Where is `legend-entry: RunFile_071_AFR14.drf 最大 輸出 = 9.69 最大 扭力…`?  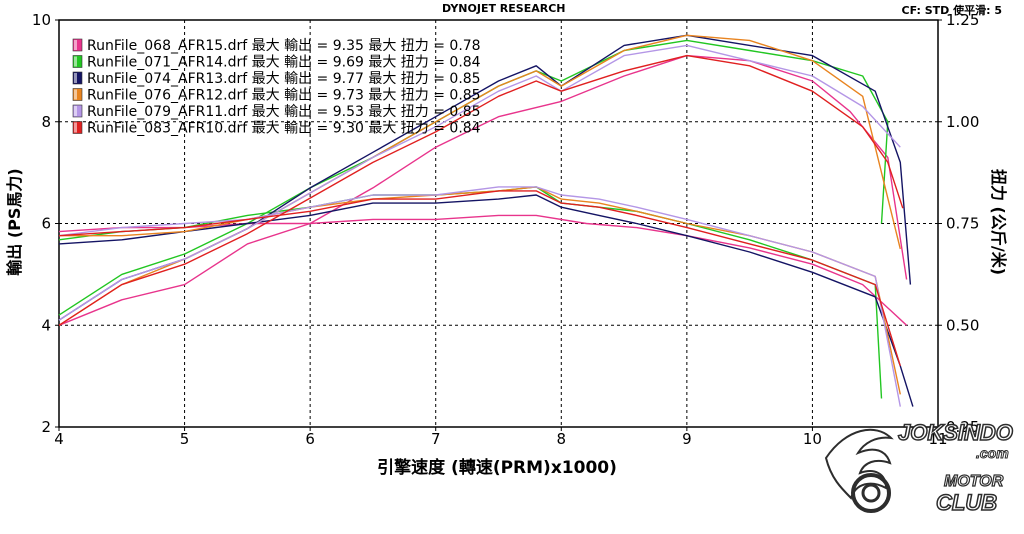
legend-entry: RunFile_071_AFR14.drf 最大 輸出 = 9.69 最大 扭力… is located at coordinates (284, 63).